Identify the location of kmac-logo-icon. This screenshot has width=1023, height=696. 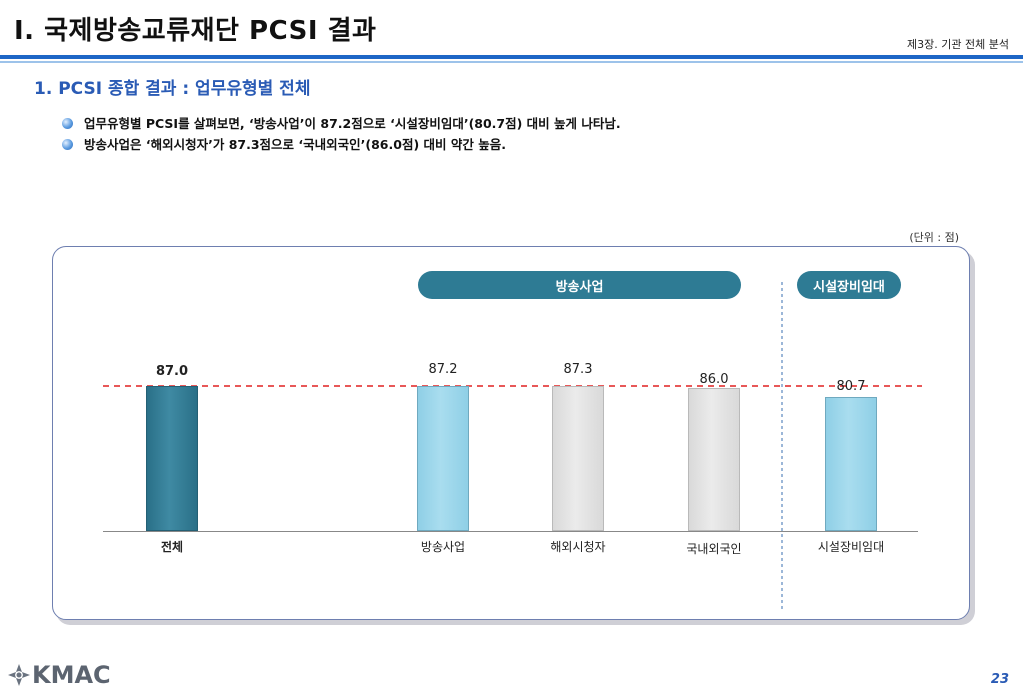
(19, 675).